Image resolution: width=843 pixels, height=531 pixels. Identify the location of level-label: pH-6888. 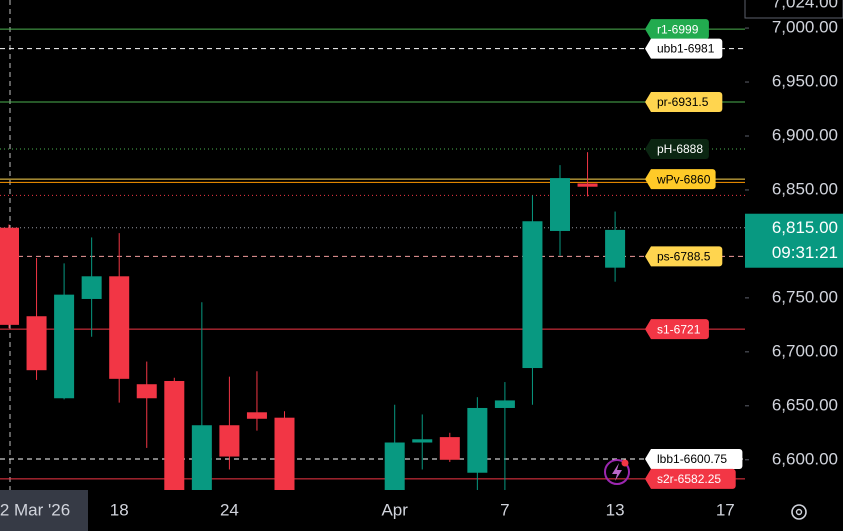
(680, 149).